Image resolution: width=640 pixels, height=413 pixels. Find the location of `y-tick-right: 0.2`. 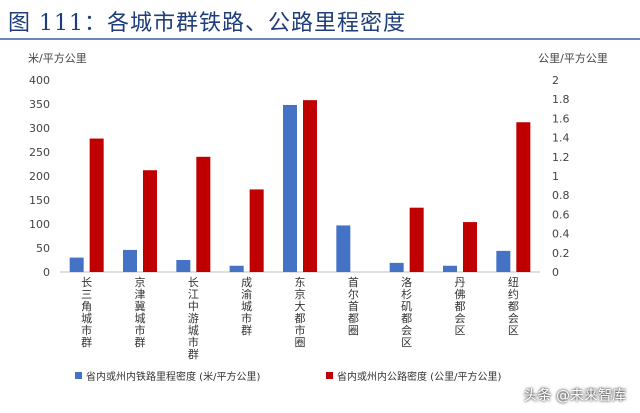

y-tick-right: 0.2 is located at coordinates (561, 253).